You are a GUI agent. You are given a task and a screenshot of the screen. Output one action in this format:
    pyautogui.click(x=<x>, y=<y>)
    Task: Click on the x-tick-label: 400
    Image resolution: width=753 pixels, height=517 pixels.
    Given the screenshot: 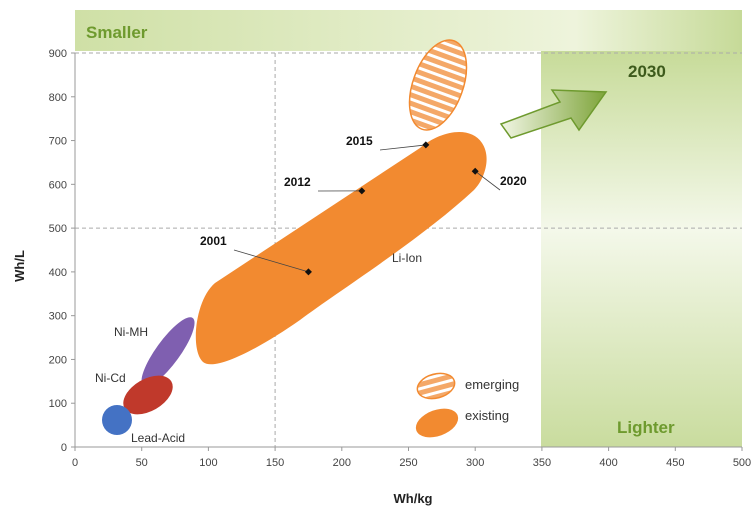 What is the action you would take?
    pyautogui.click(x=608, y=463)
    